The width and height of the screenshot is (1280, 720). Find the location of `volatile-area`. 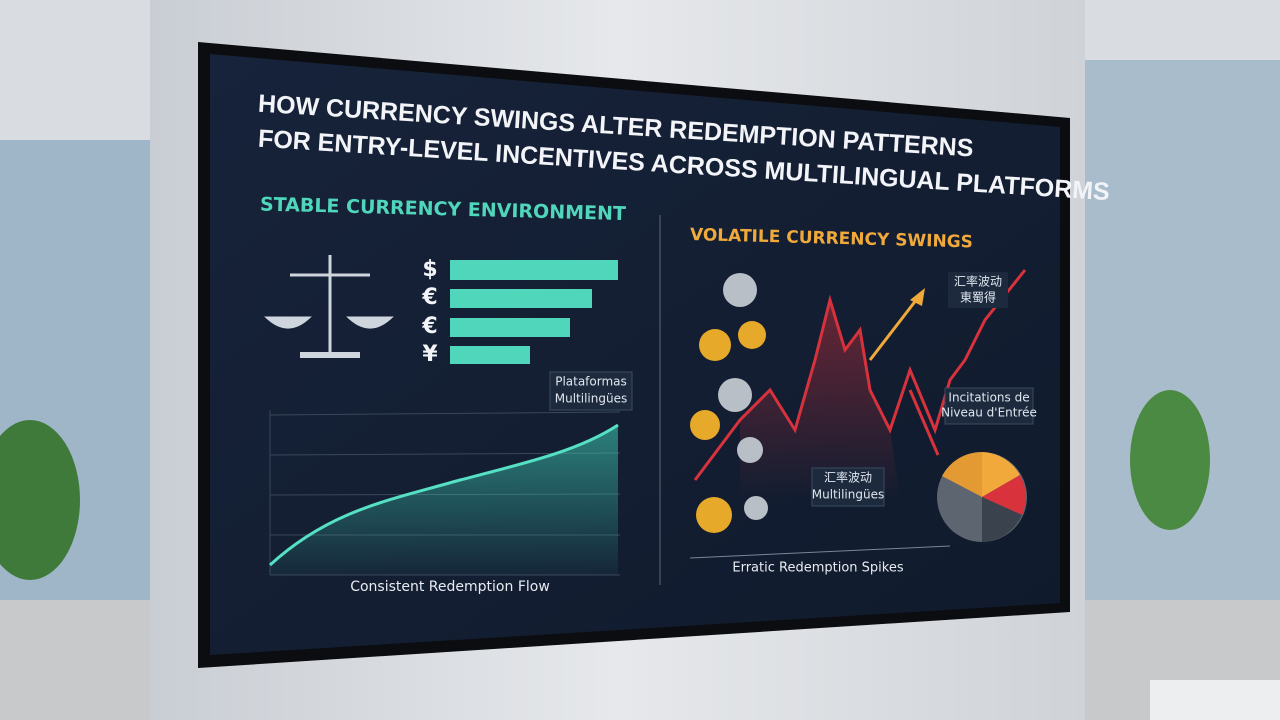

volatile-area is located at coordinates (820, 400).